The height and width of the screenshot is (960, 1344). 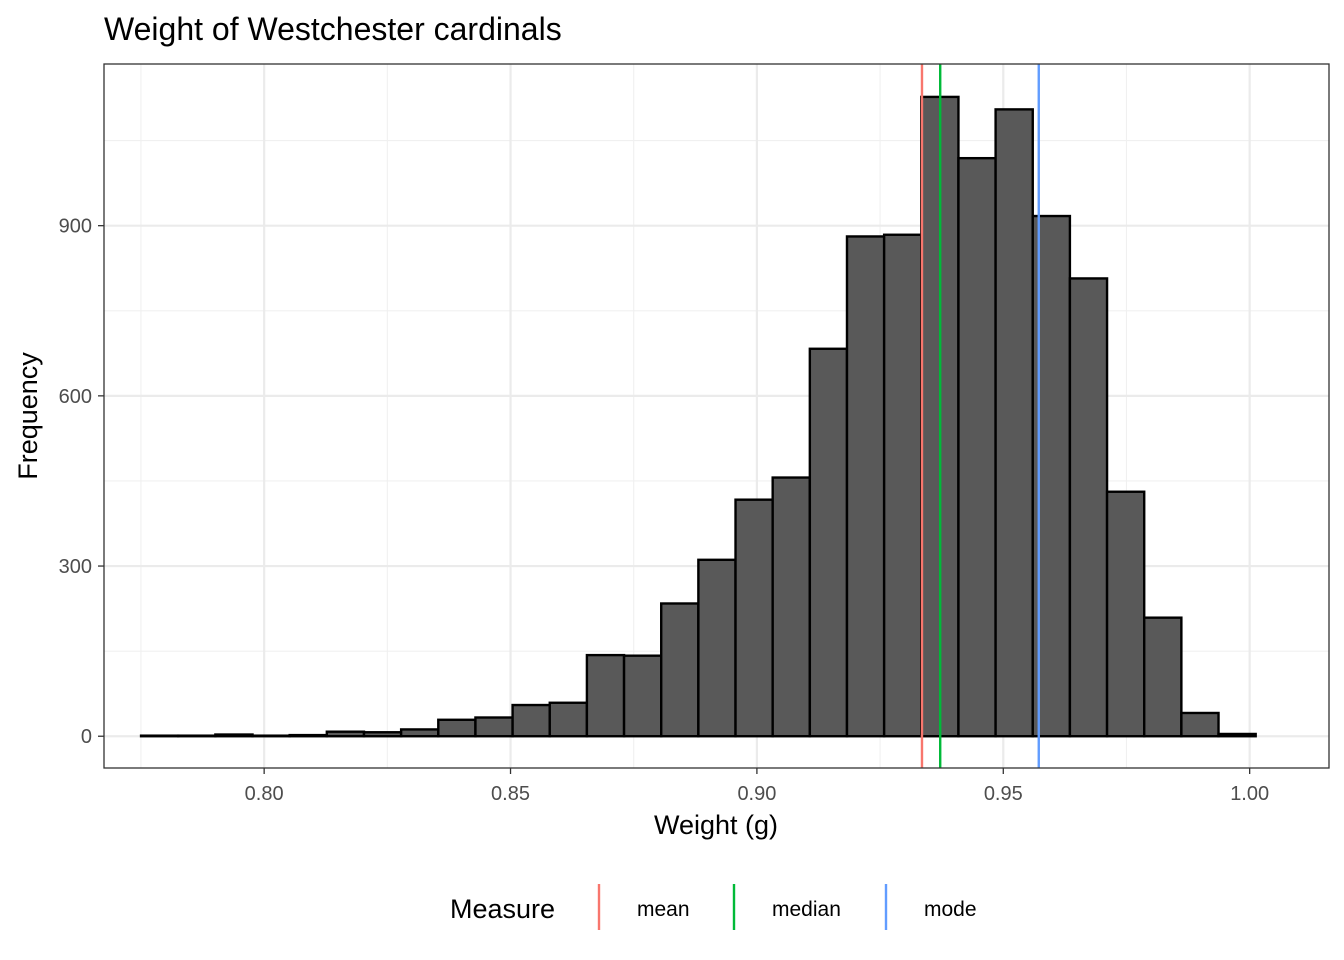 I want to click on y-axis-title: Frequency, so click(x=28, y=416).